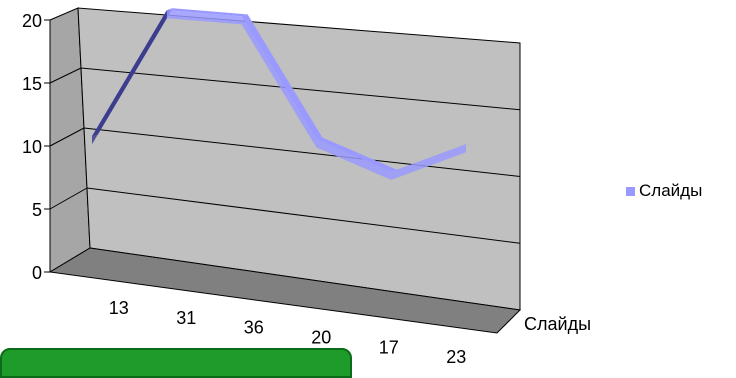 This screenshot has width=736, height=378. I want to click on x-tick-label: 17, so click(389, 347).